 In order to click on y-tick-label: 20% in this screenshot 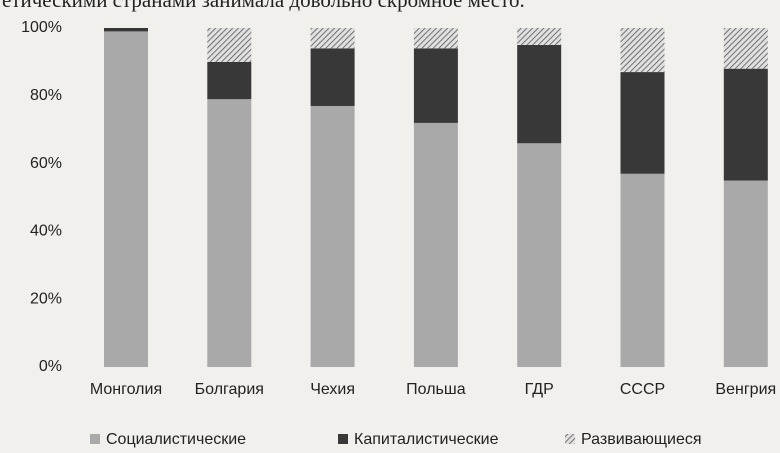, I will do `click(46, 298)`.